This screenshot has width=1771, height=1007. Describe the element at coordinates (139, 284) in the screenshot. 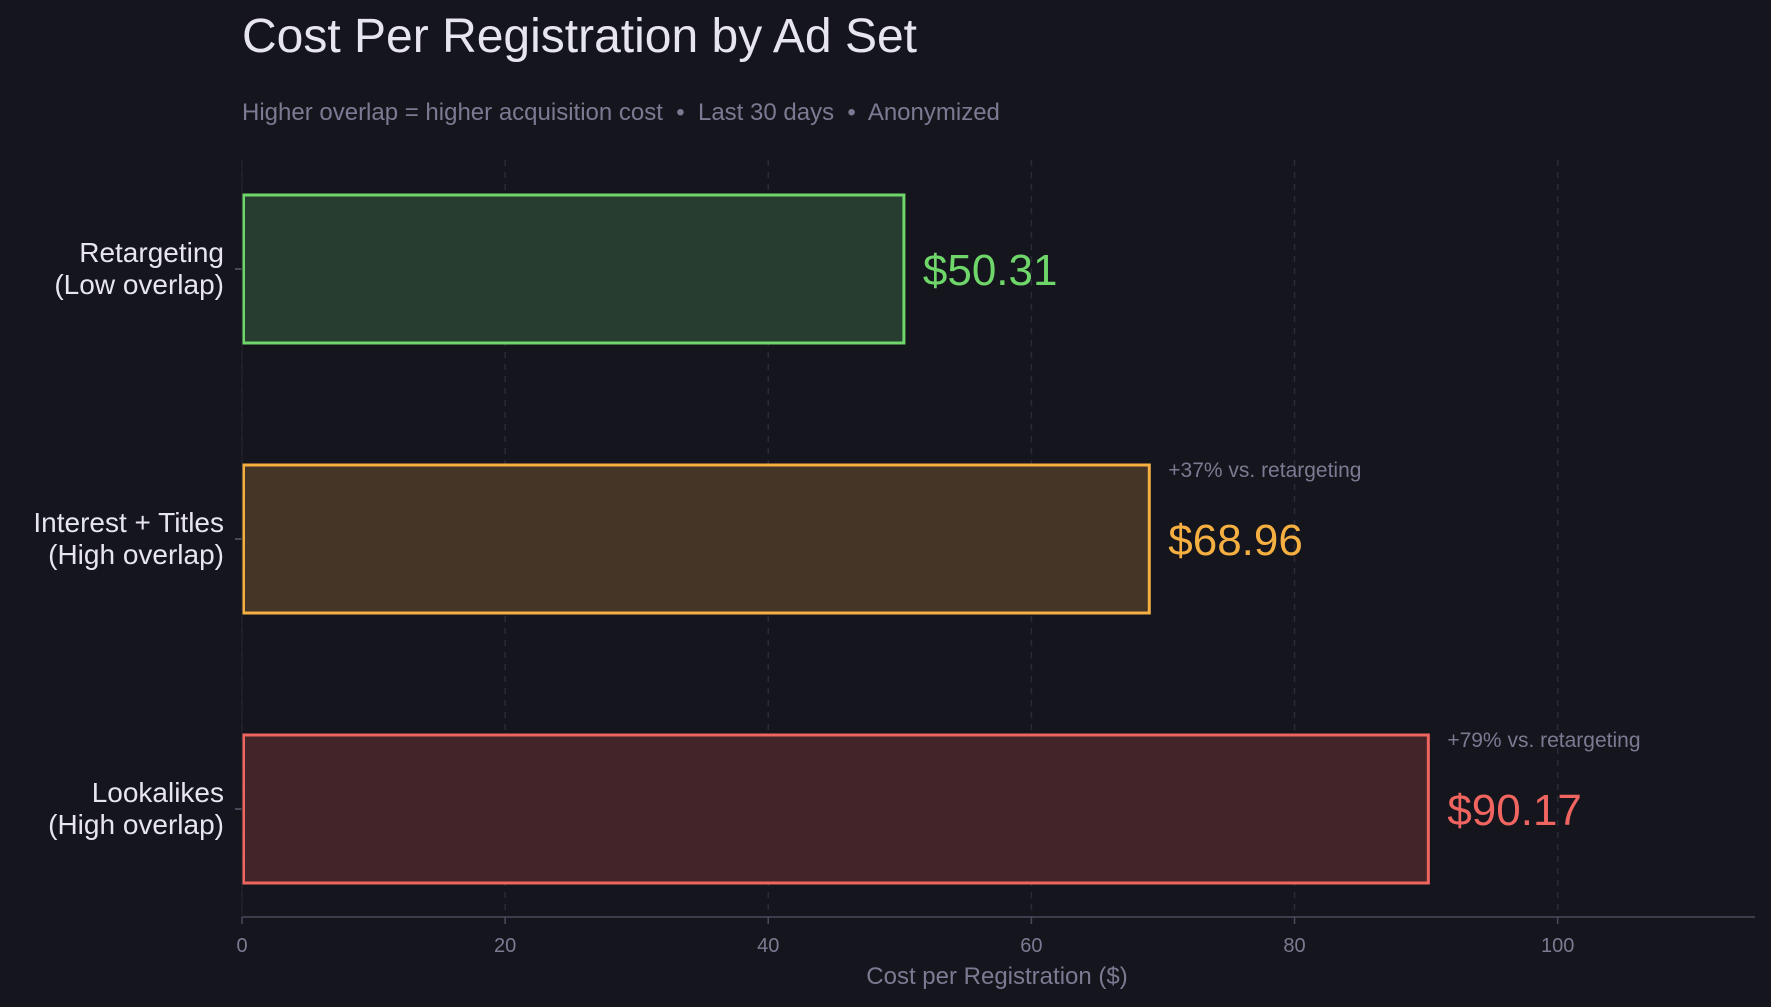

I see `category-label: (Low overlap)` at that location.